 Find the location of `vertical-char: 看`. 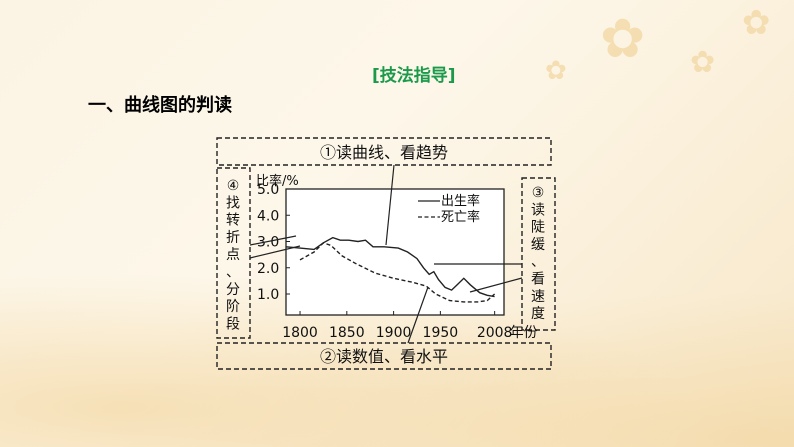

vertical-char: 看 is located at coordinates (538, 280).